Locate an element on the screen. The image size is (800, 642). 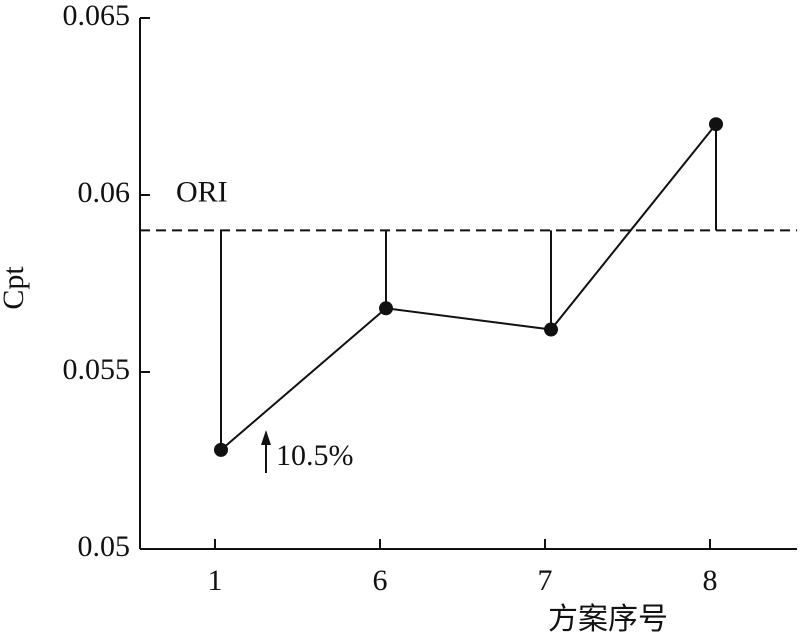
y-tick-label: 0.05 is located at coordinates (104, 546).